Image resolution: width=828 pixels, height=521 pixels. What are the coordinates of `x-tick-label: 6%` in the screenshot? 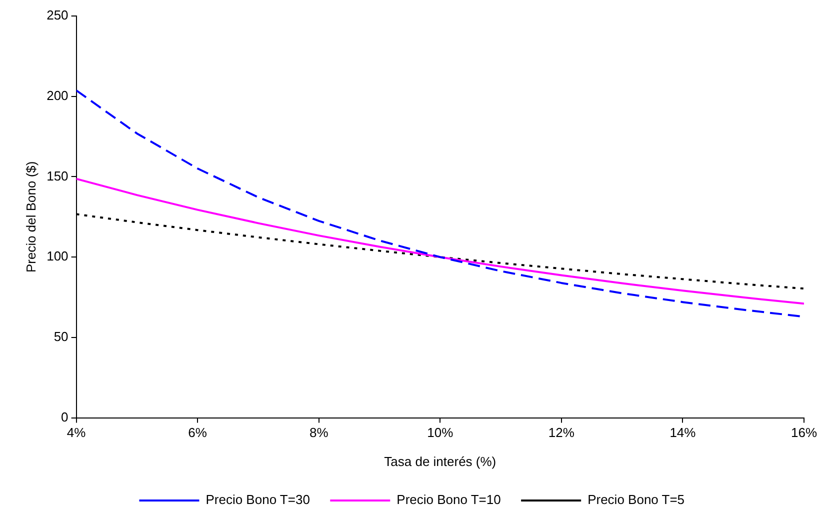 It's located at (198, 432).